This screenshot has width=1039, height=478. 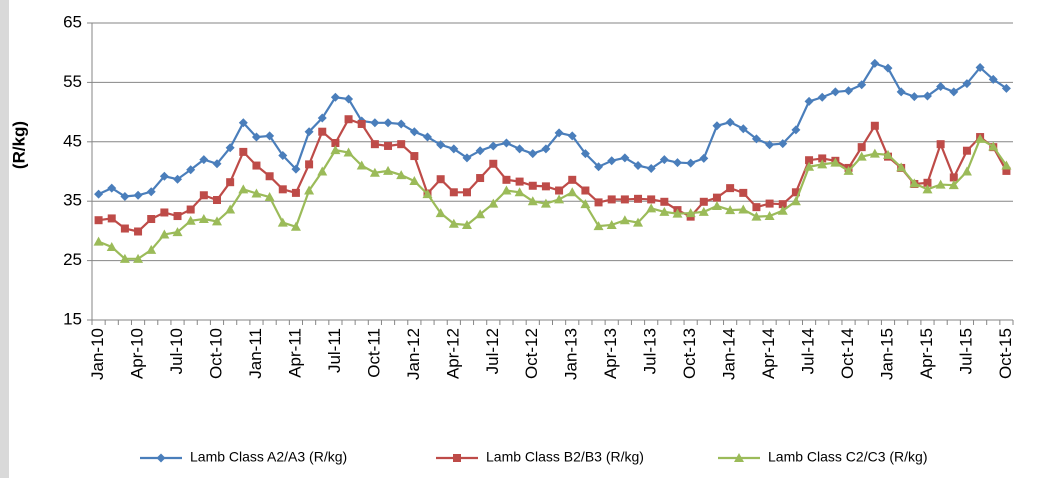 I want to click on x-tick-label: Oct-13, so click(x=689, y=353).